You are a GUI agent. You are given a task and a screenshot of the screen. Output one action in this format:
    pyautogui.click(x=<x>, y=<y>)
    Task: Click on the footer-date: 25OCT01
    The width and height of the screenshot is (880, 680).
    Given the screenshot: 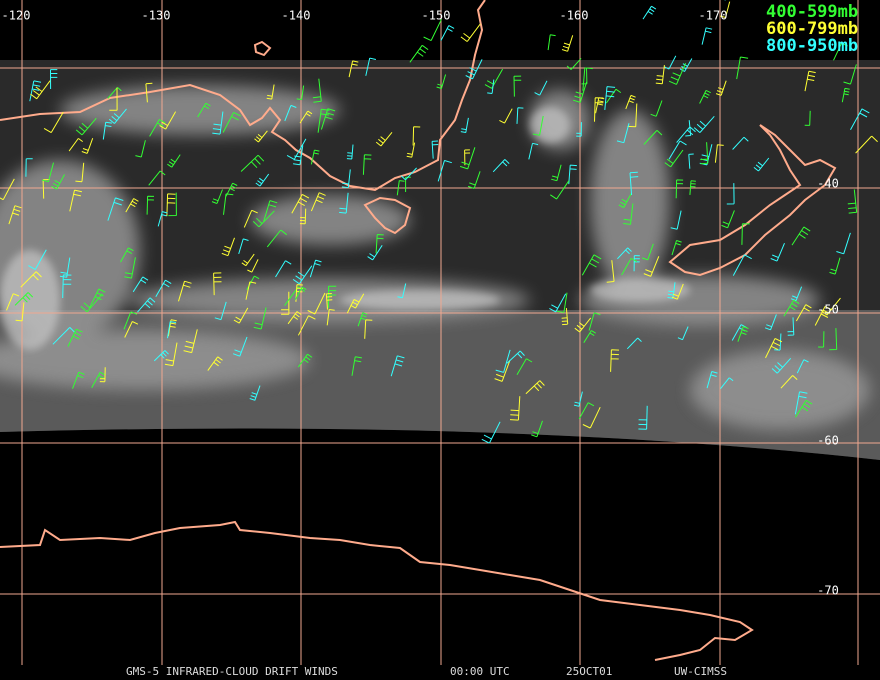 What is the action you would take?
    pyautogui.click(x=589, y=671)
    